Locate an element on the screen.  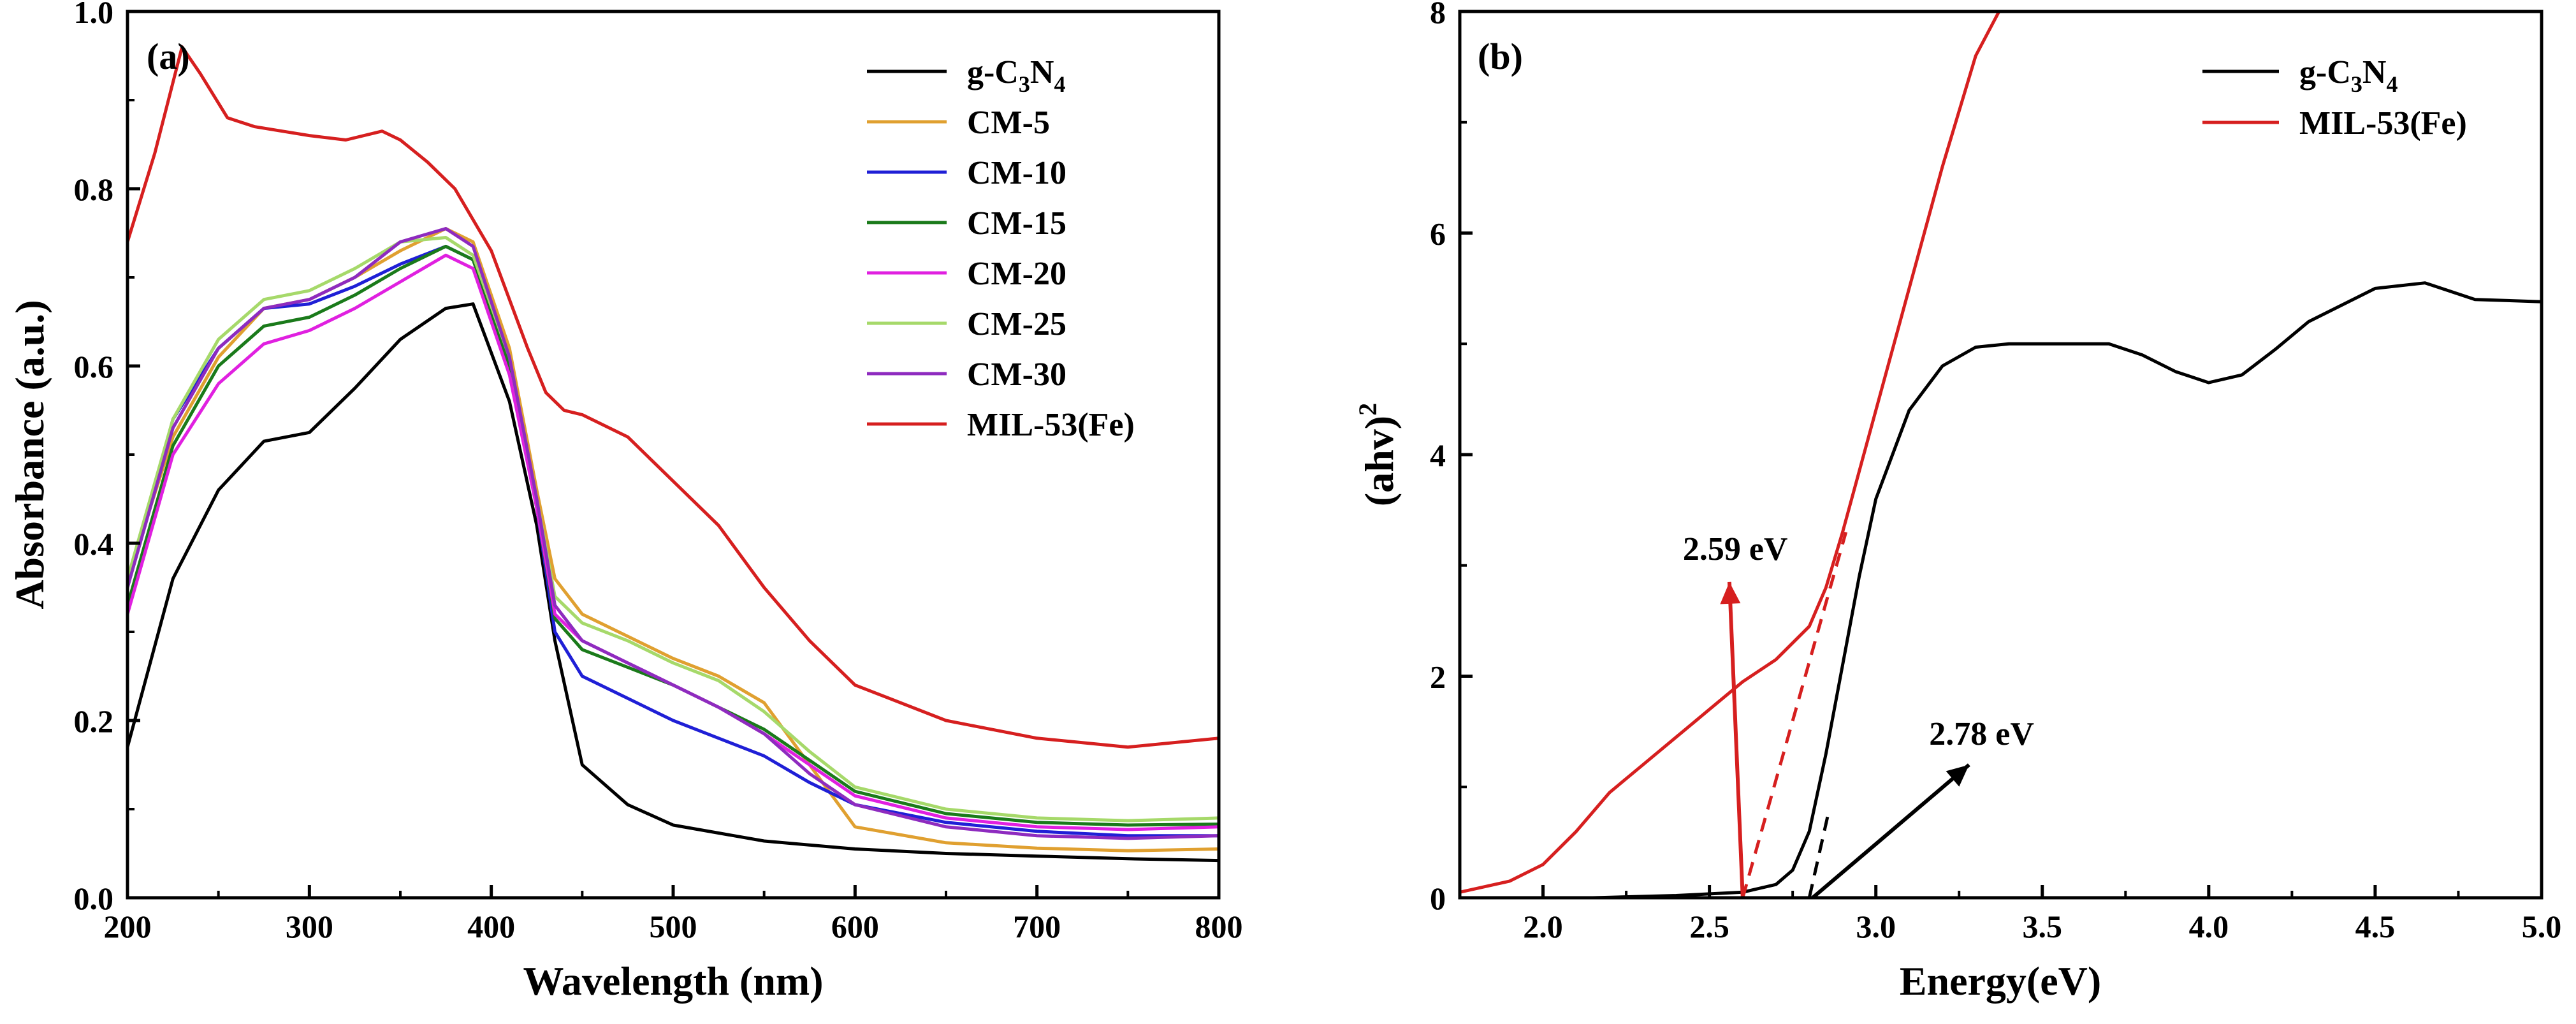
panel-a-y-tick-label-3: 0.6 is located at coordinates (94, 366).